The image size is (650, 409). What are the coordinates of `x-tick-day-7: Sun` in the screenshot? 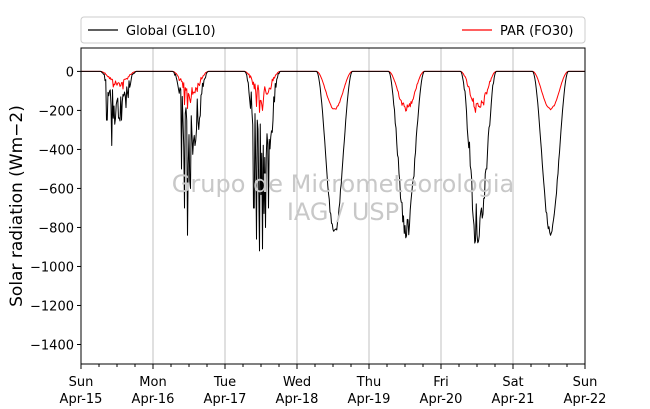 It's located at (585, 382).